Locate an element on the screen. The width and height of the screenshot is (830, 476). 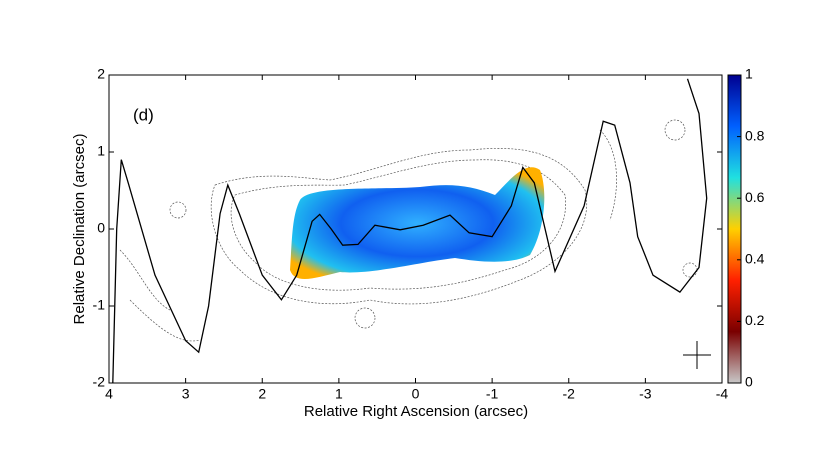
x-axis-label: Relative Right Ascension (arcsec) is located at coordinates (416, 411).